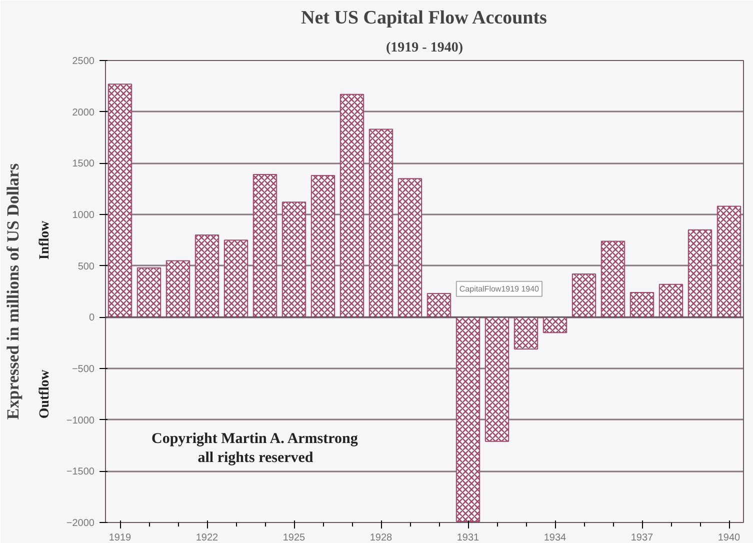 The image size is (753, 543). Describe the element at coordinates (83, 112) in the screenshot. I see `y-tick-label: 2000` at that location.